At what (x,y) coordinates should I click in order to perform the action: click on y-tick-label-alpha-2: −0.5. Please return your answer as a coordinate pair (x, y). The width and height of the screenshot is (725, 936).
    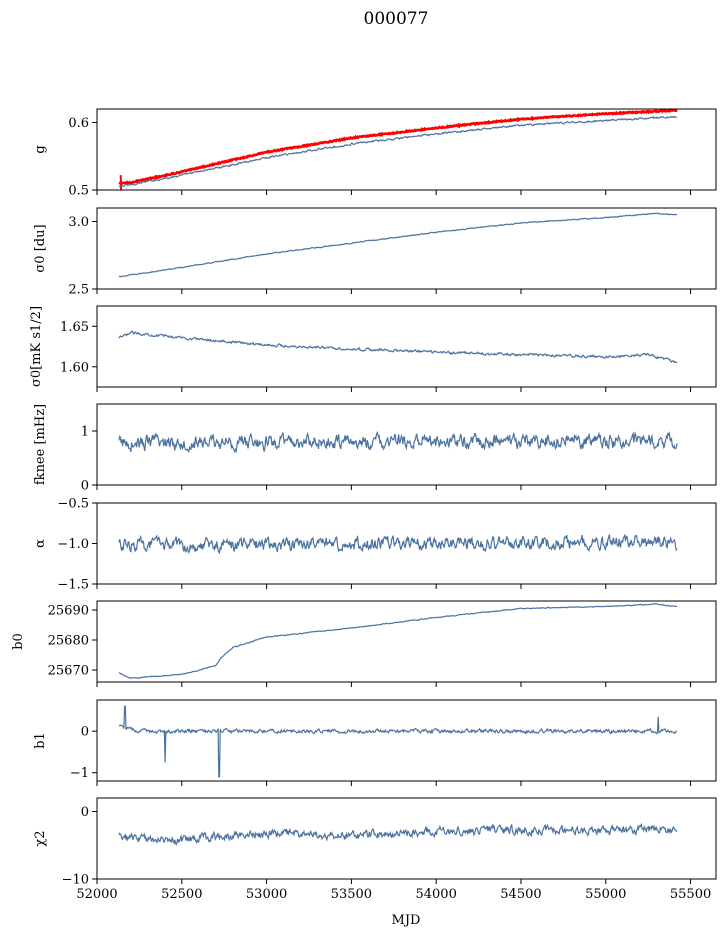
    Looking at the image, I should click on (73, 504).